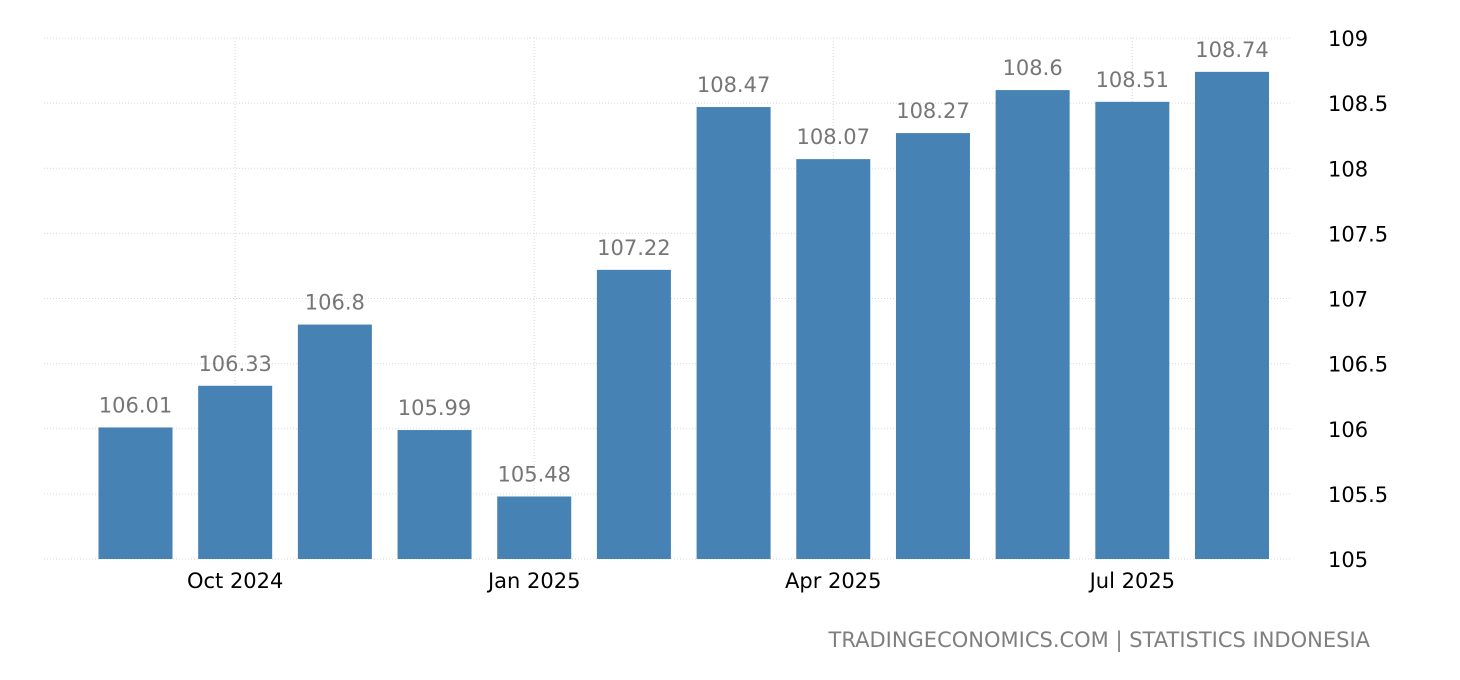  I want to click on y-tick-label: 109, so click(1348, 39).